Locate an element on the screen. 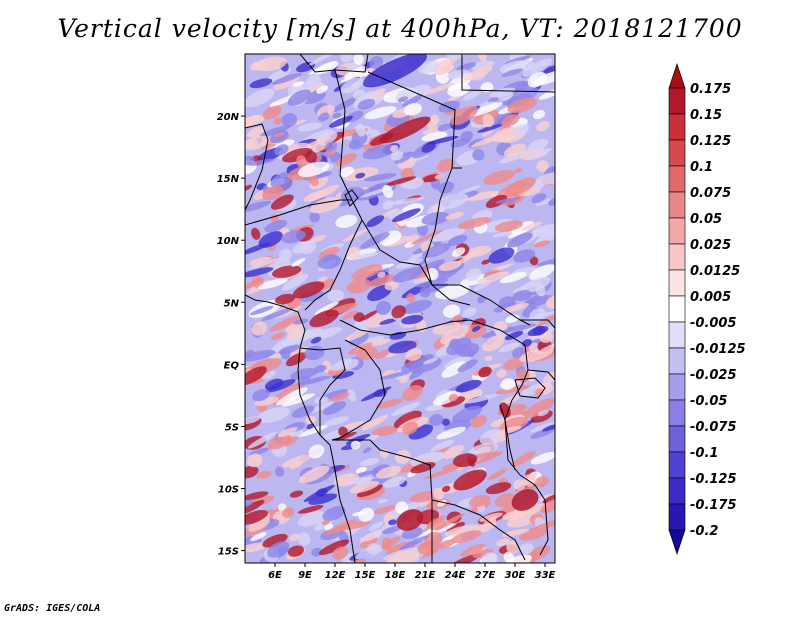  colorbar-level-label: 0.05 is located at coordinates (706, 219).